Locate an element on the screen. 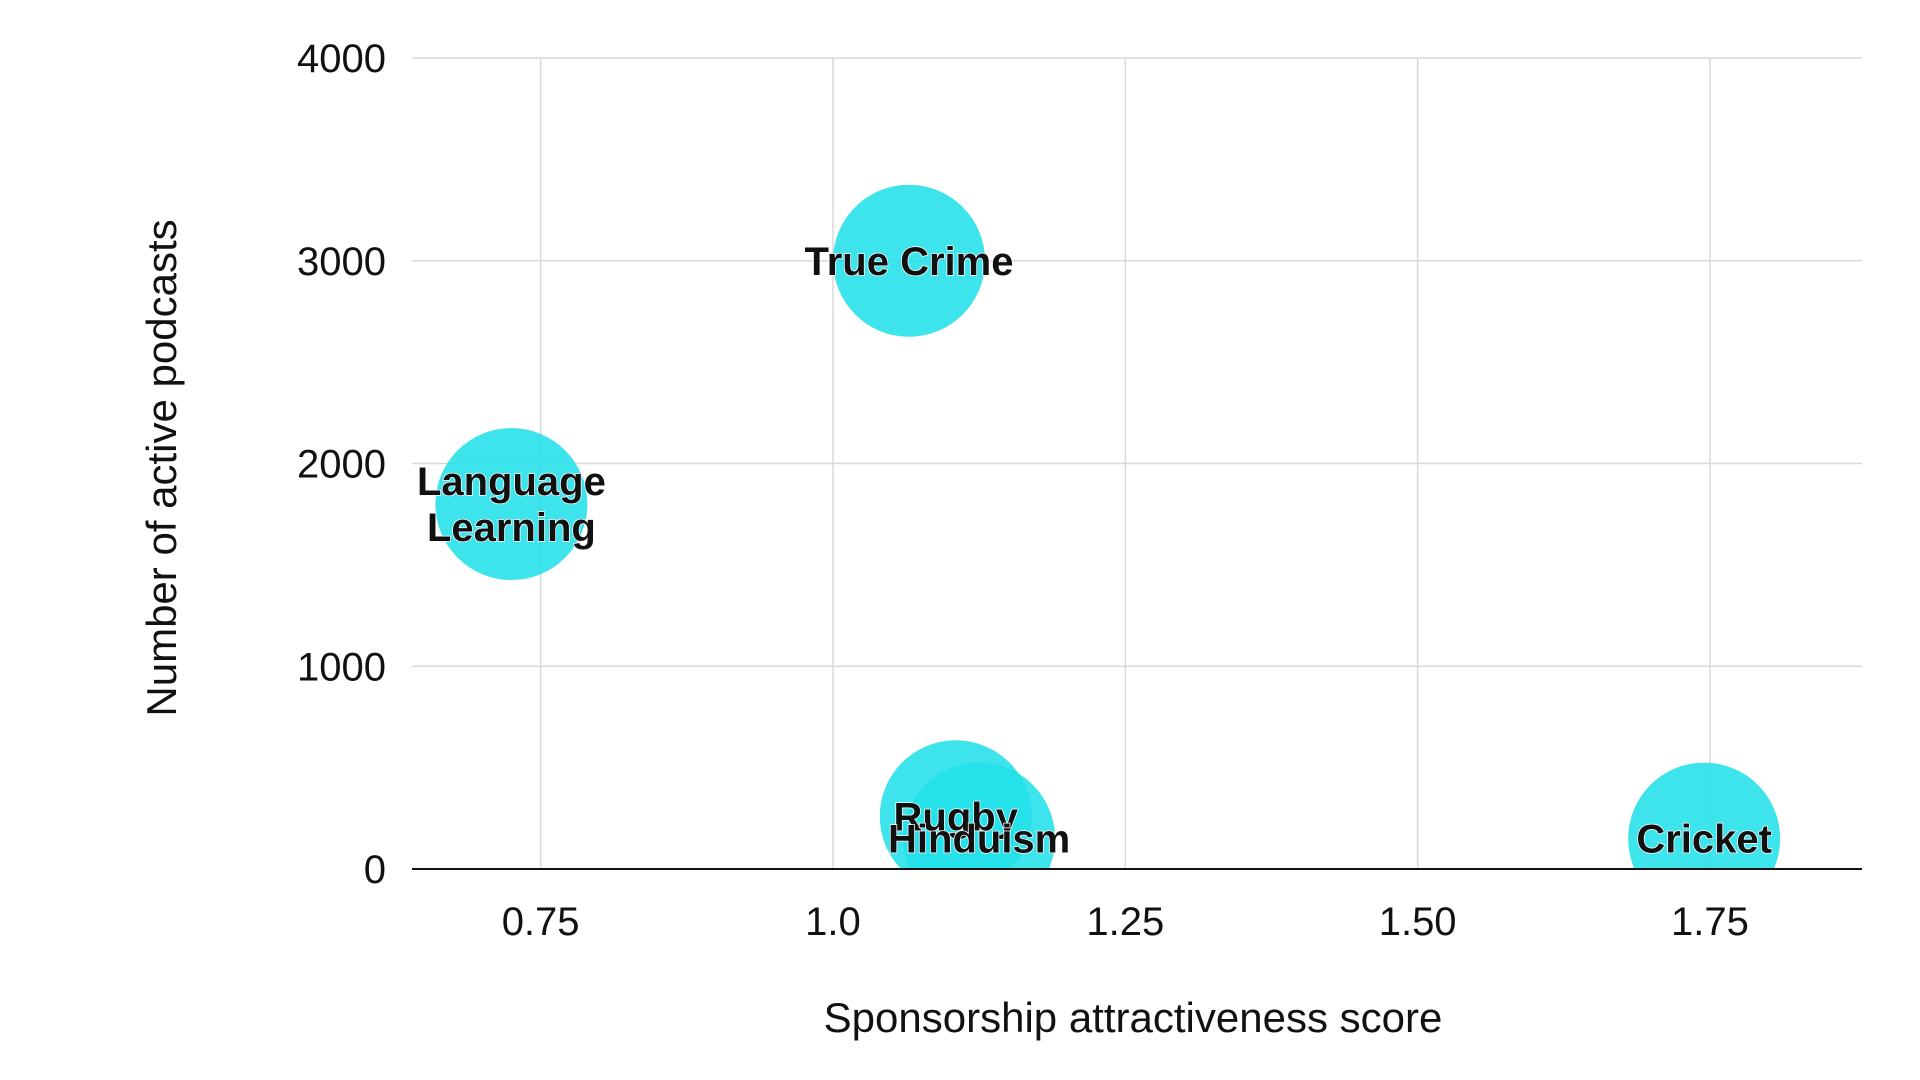 This screenshot has height=1080, width=1920. y-tick-label: 2000 is located at coordinates (341, 465).